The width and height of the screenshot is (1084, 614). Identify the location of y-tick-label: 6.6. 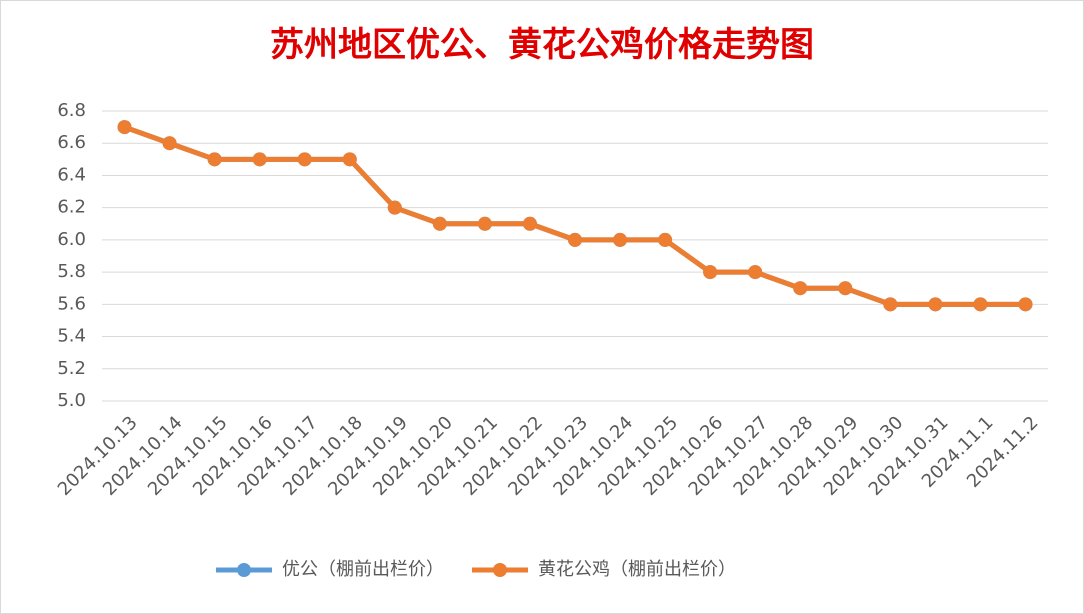
(71, 142).